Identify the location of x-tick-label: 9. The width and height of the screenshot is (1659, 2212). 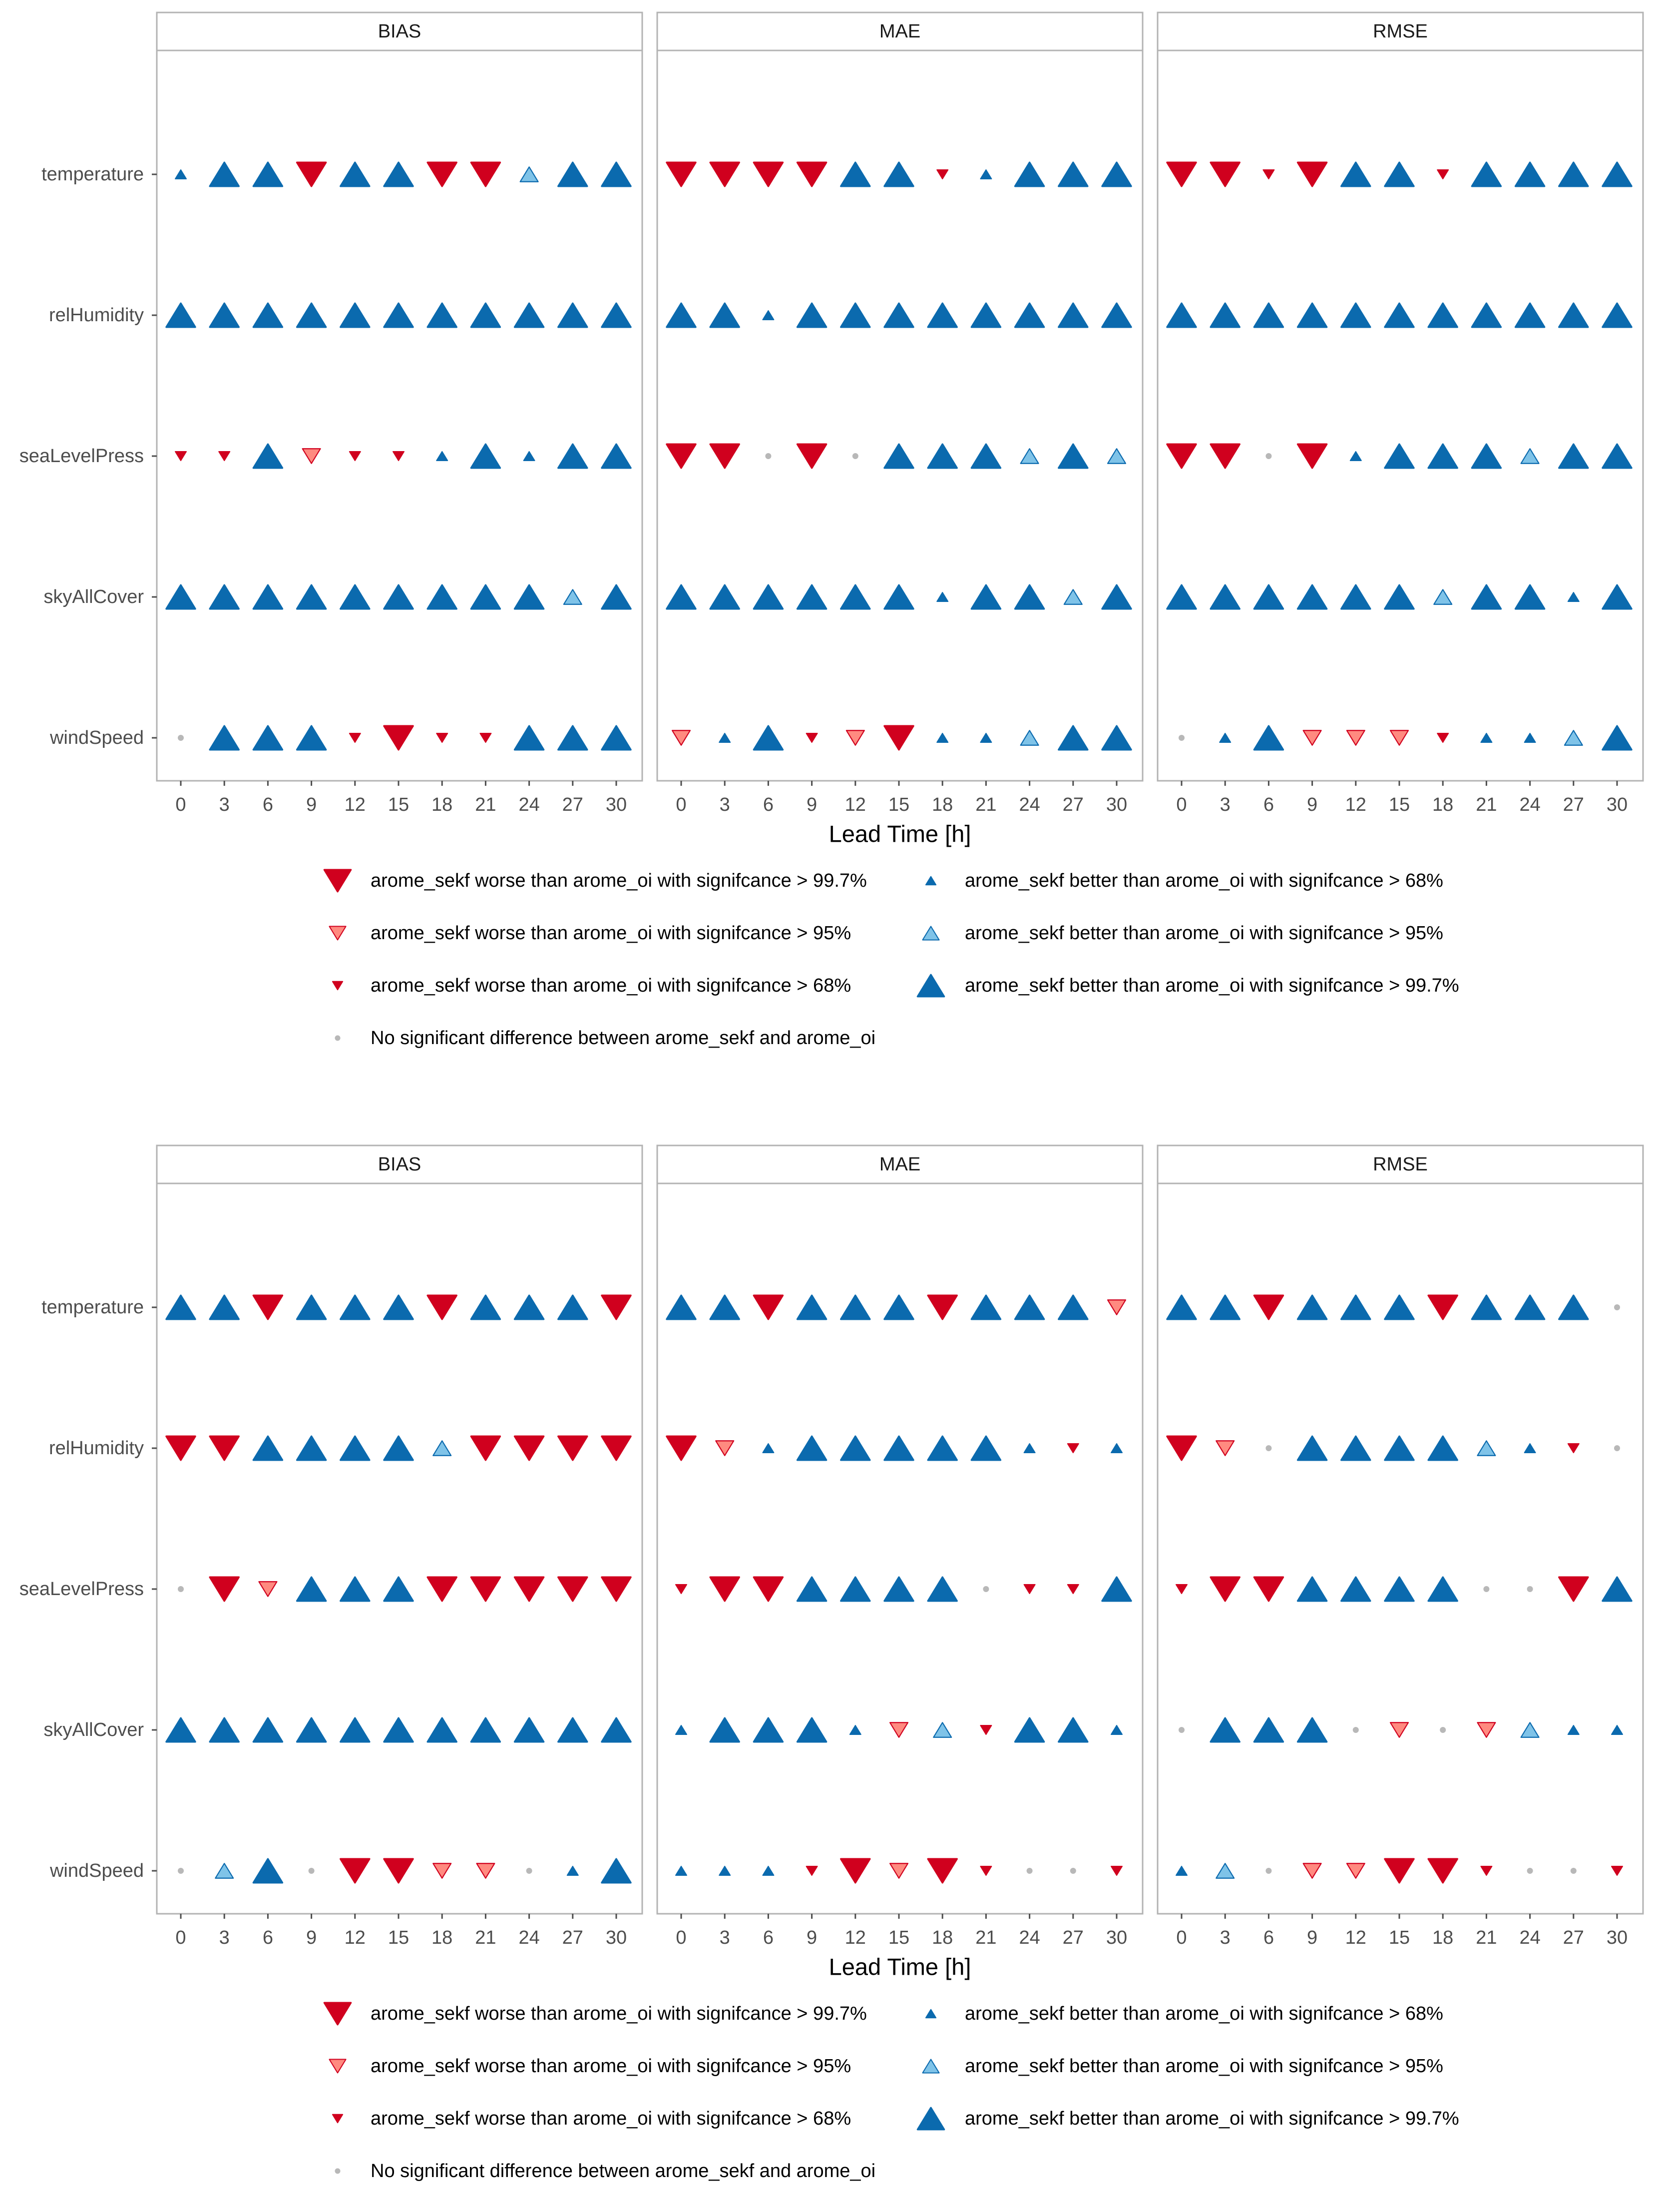
(311, 804).